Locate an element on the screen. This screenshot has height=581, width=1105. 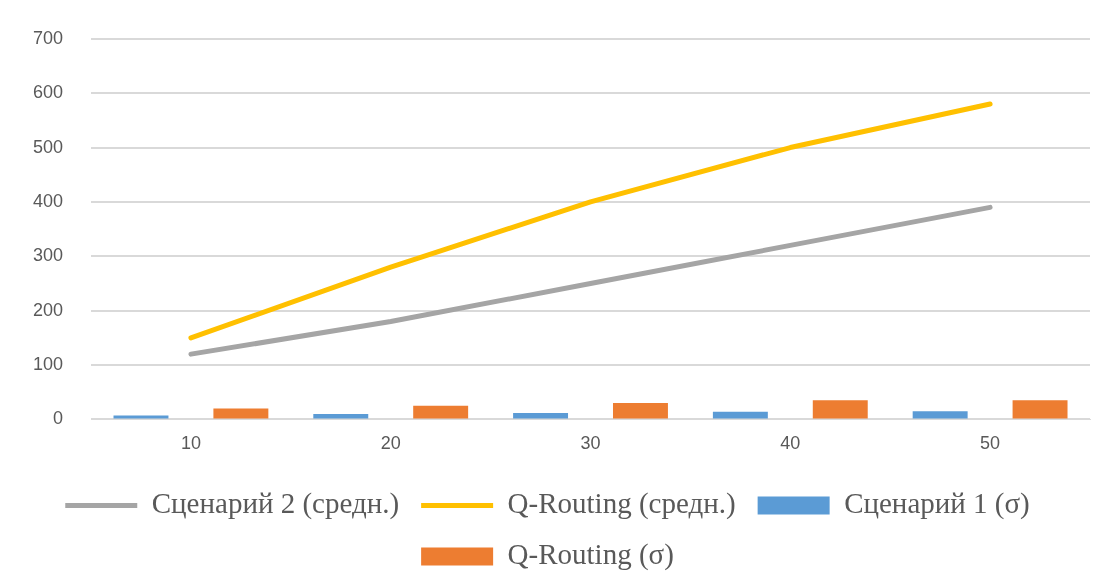
y-tick-label: 200 is located at coordinates (48, 309).